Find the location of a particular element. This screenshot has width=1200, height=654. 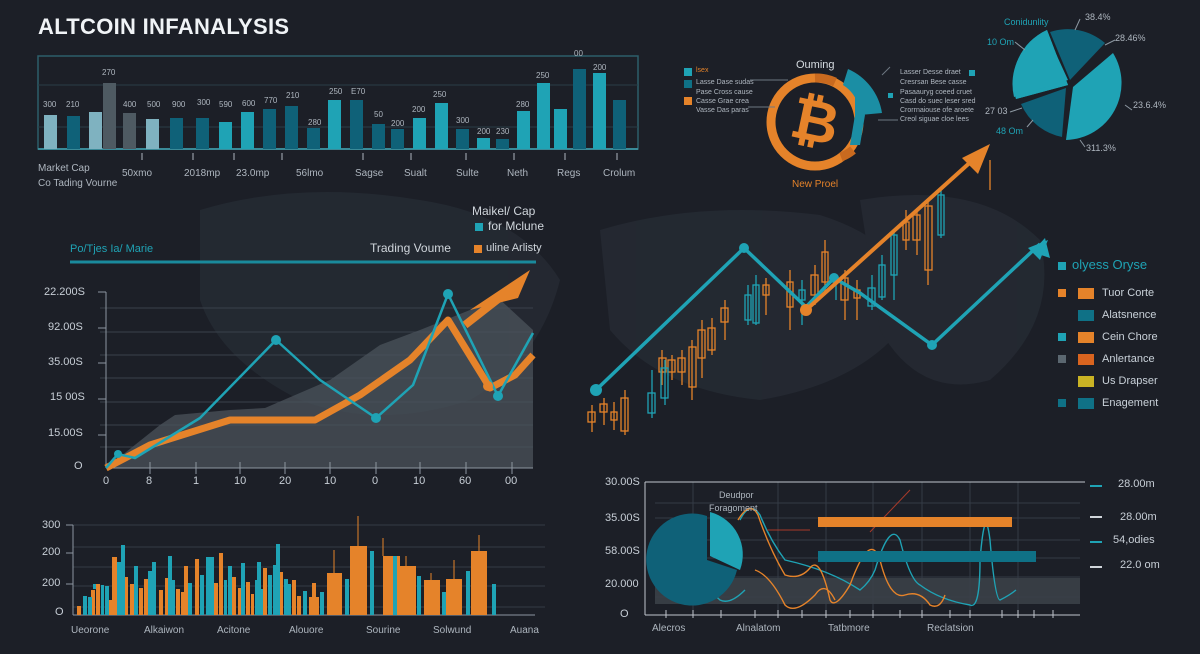

legend-label: 28.00m is located at coordinates (1138, 517).